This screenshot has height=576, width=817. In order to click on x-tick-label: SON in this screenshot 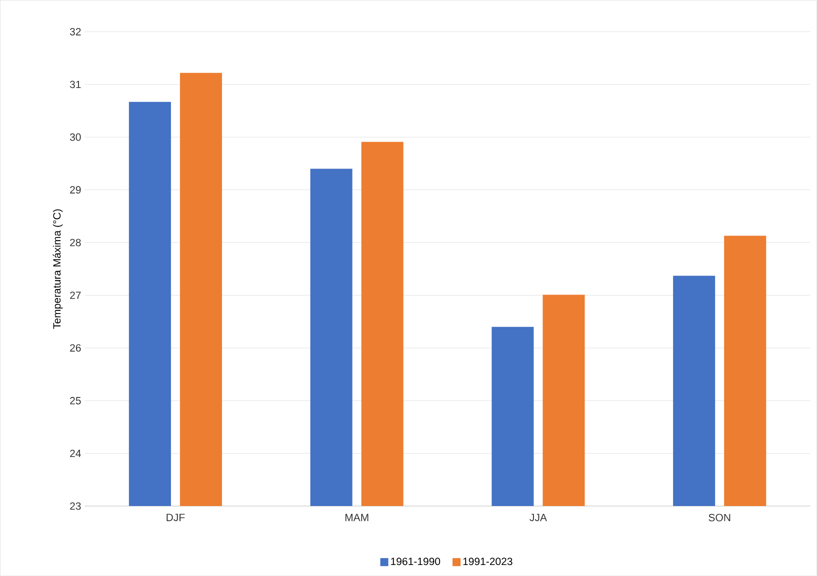, I will do `click(719, 518)`.